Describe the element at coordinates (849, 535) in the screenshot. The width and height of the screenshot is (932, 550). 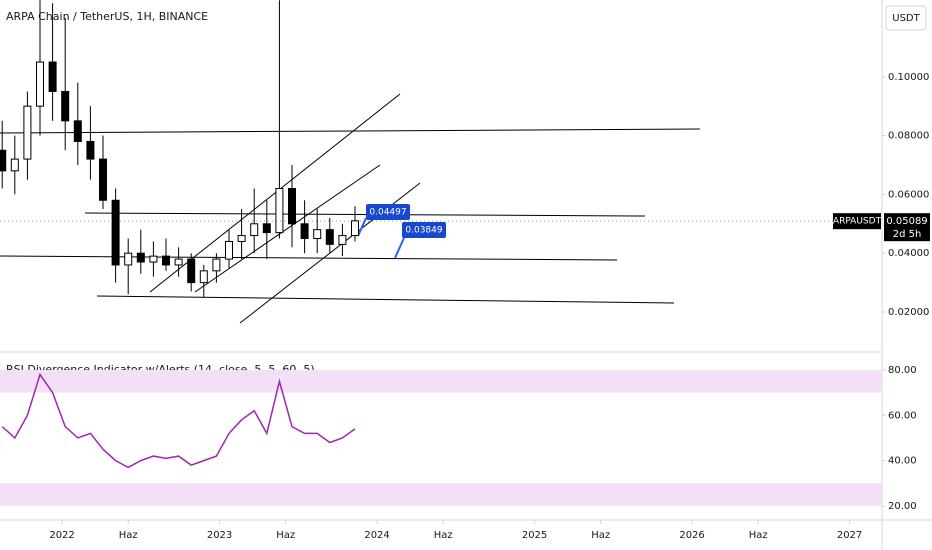
I see `x-tick-label: 2027` at that location.